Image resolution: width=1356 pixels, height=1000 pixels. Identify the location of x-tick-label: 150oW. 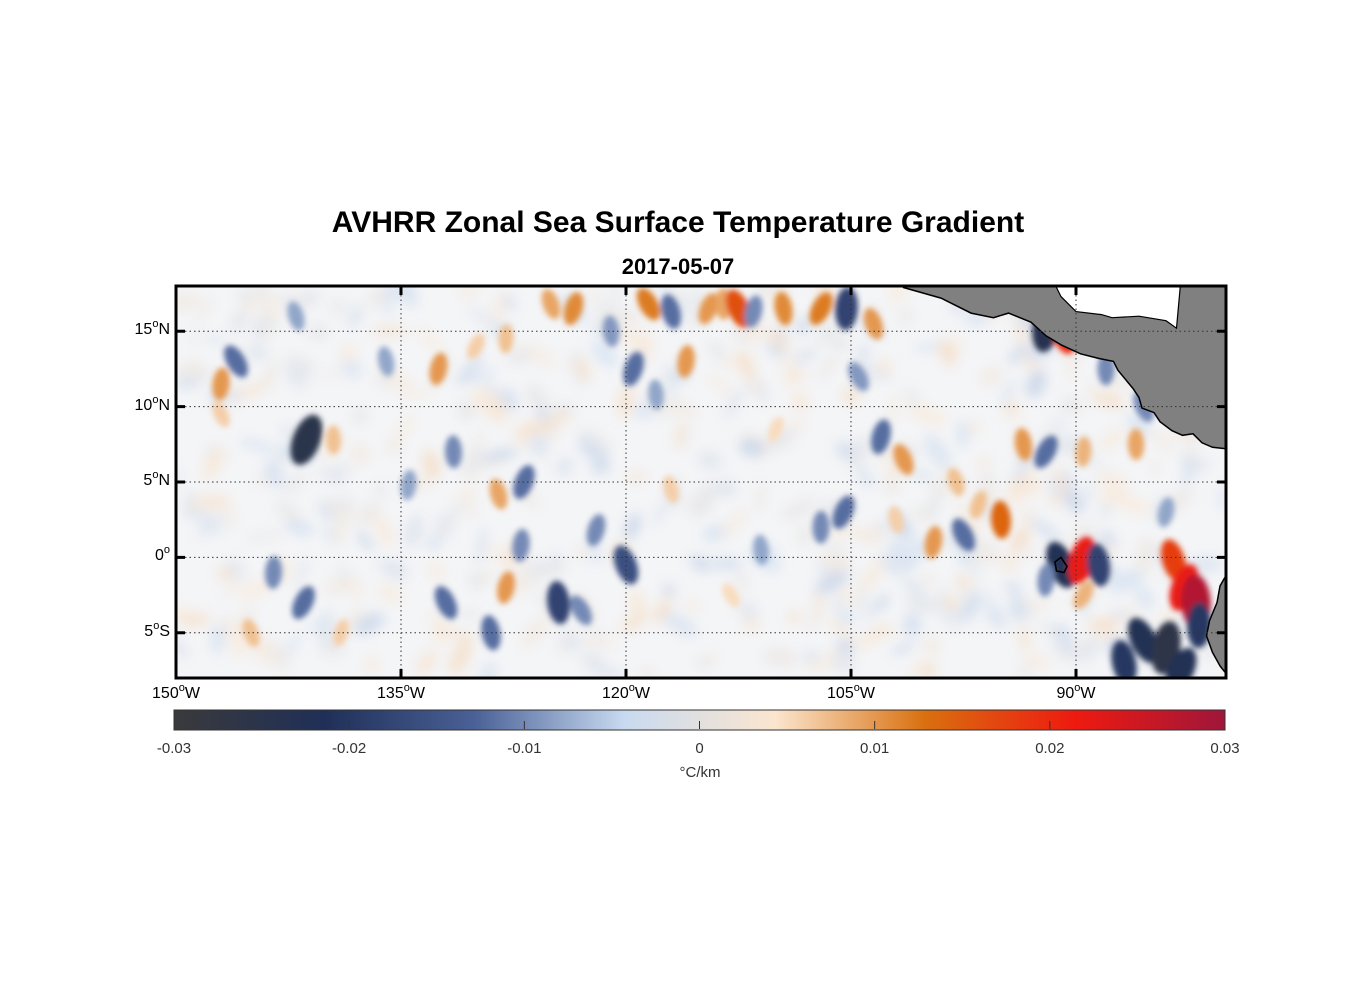
(176, 692).